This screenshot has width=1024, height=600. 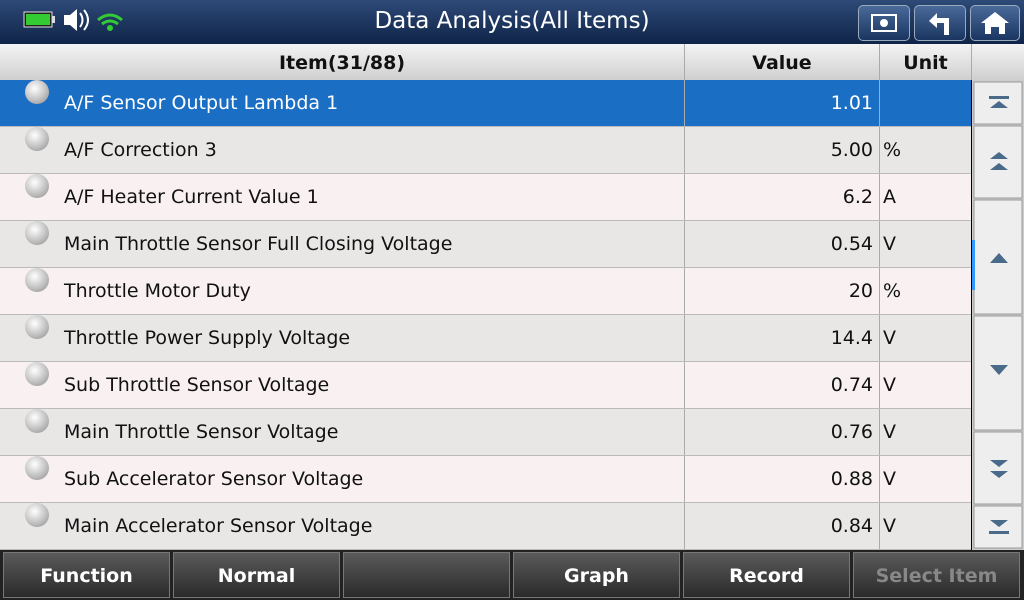 I want to click on table-row: A/F Sensor Output Lambda 1 1.01, so click(x=485, y=103).